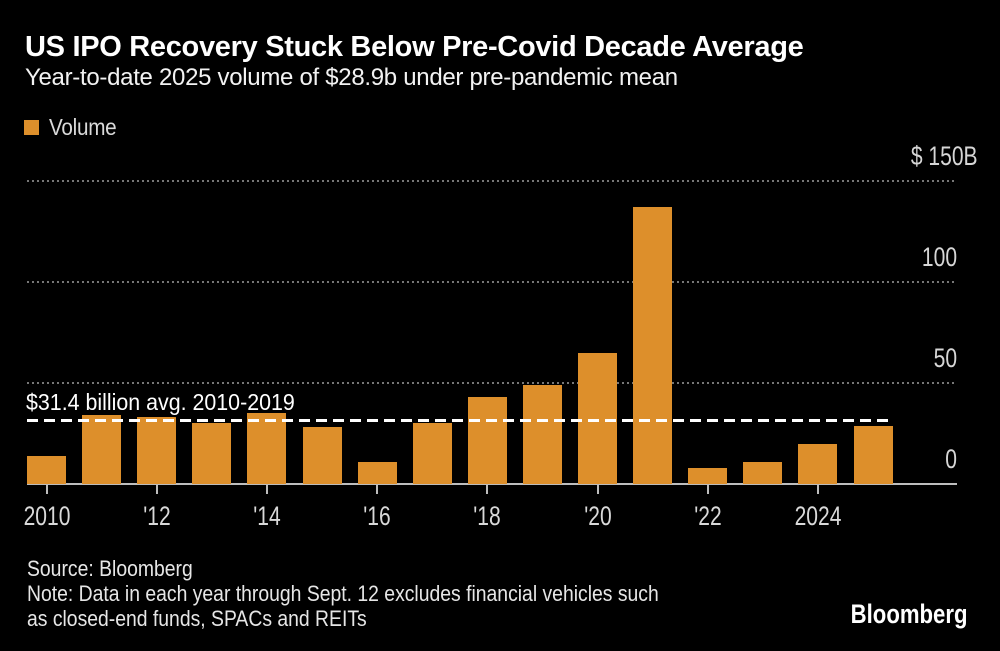 The image size is (1000, 651). What do you see at coordinates (102, 449) in the screenshot?
I see `bar-2011` at bounding box center [102, 449].